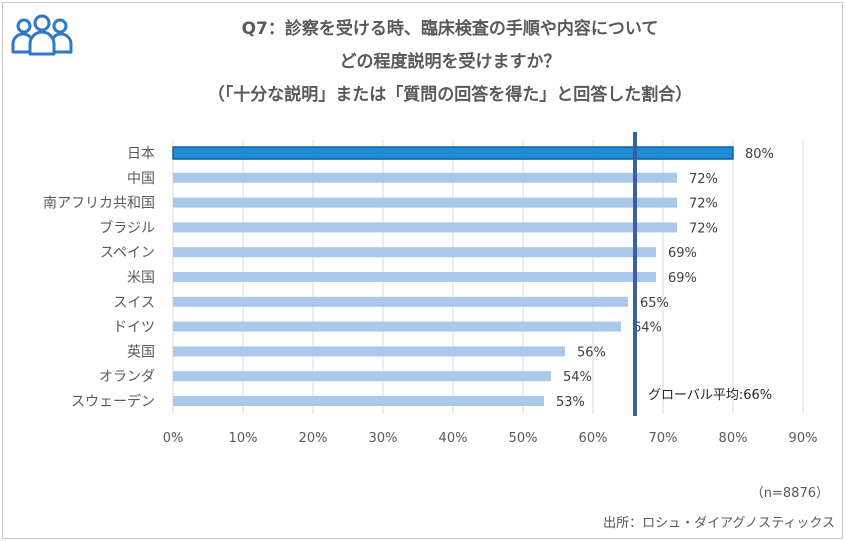 The width and height of the screenshot is (845, 541). What do you see at coordinates (134, 303) in the screenshot?
I see `category-label-6: スイス` at bounding box center [134, 303].